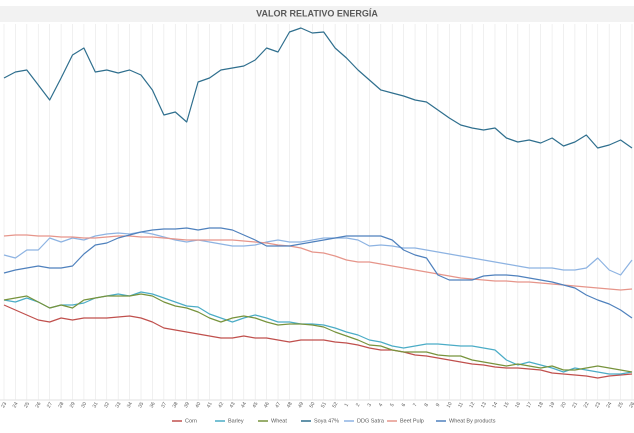  I want to click on x-tick-label: 20, so click(564, 405).